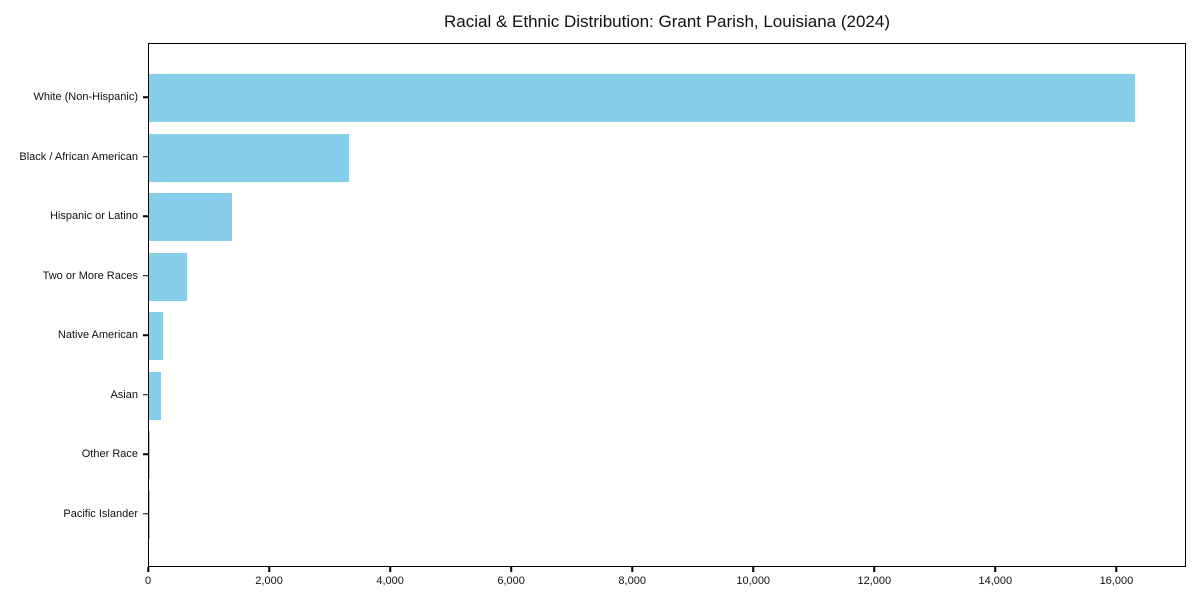 Image resolution: width=1200 pixels, height=600 pixels. Describe the element at coordinates (995, 581) in the screenshot. I see `x-tick-label: 14,000` at that location.